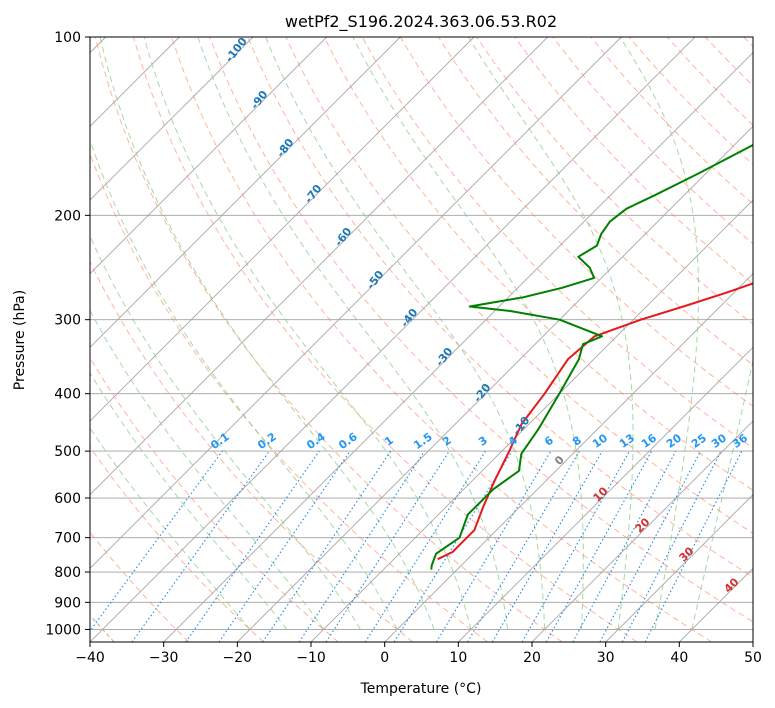 The width and height of the screenshot is (775, 708). I want to click on x-axis: −40 −30 −20 −10 0 10 20 30 40 50, so click(418, 654).